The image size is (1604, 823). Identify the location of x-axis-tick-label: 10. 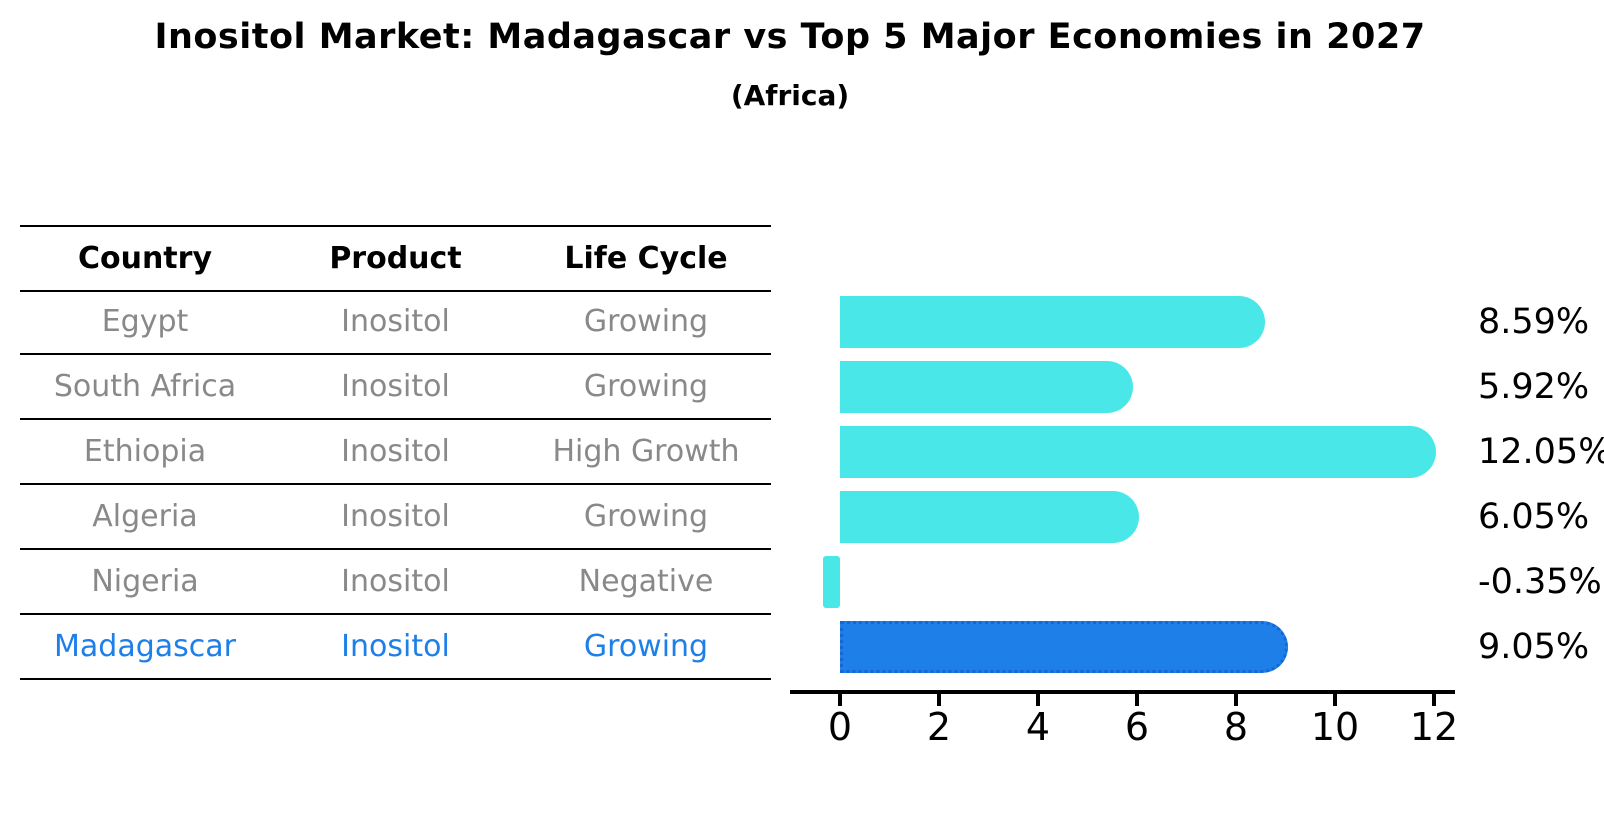
(1335, 727).